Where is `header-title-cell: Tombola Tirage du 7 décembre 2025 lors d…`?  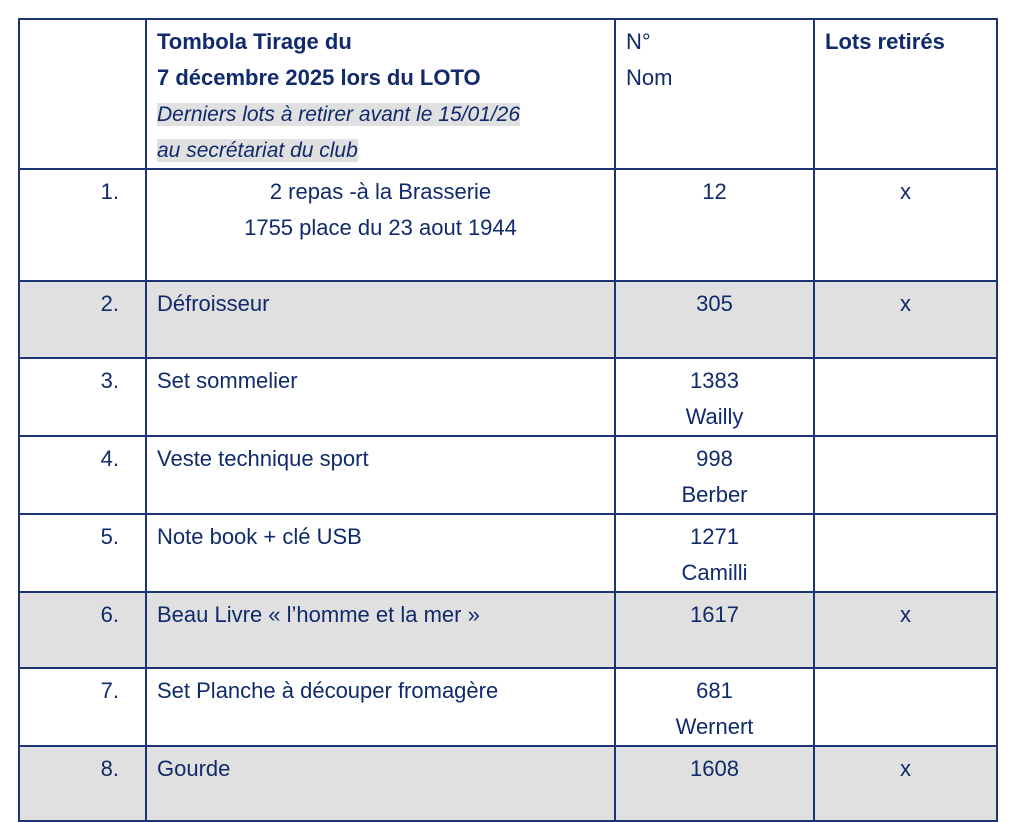
header-title-cell: Tombola Tirage du 7 décembre 2025 lors d… is located at coordinates (380, 94).